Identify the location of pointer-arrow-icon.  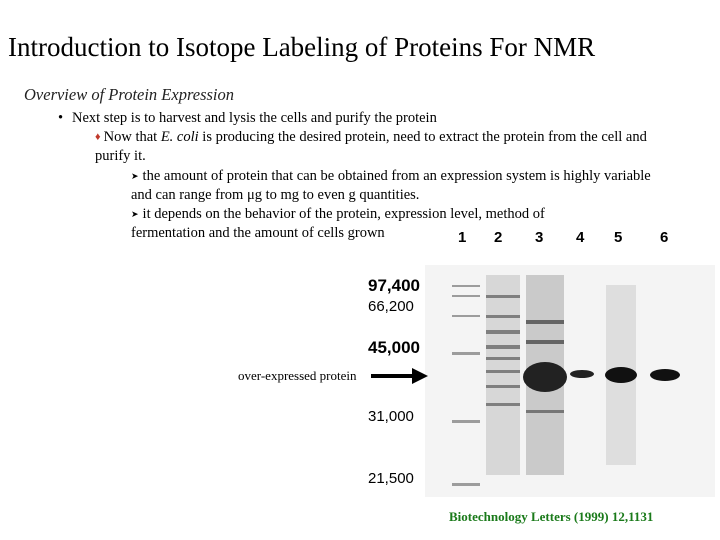
(420, 376).